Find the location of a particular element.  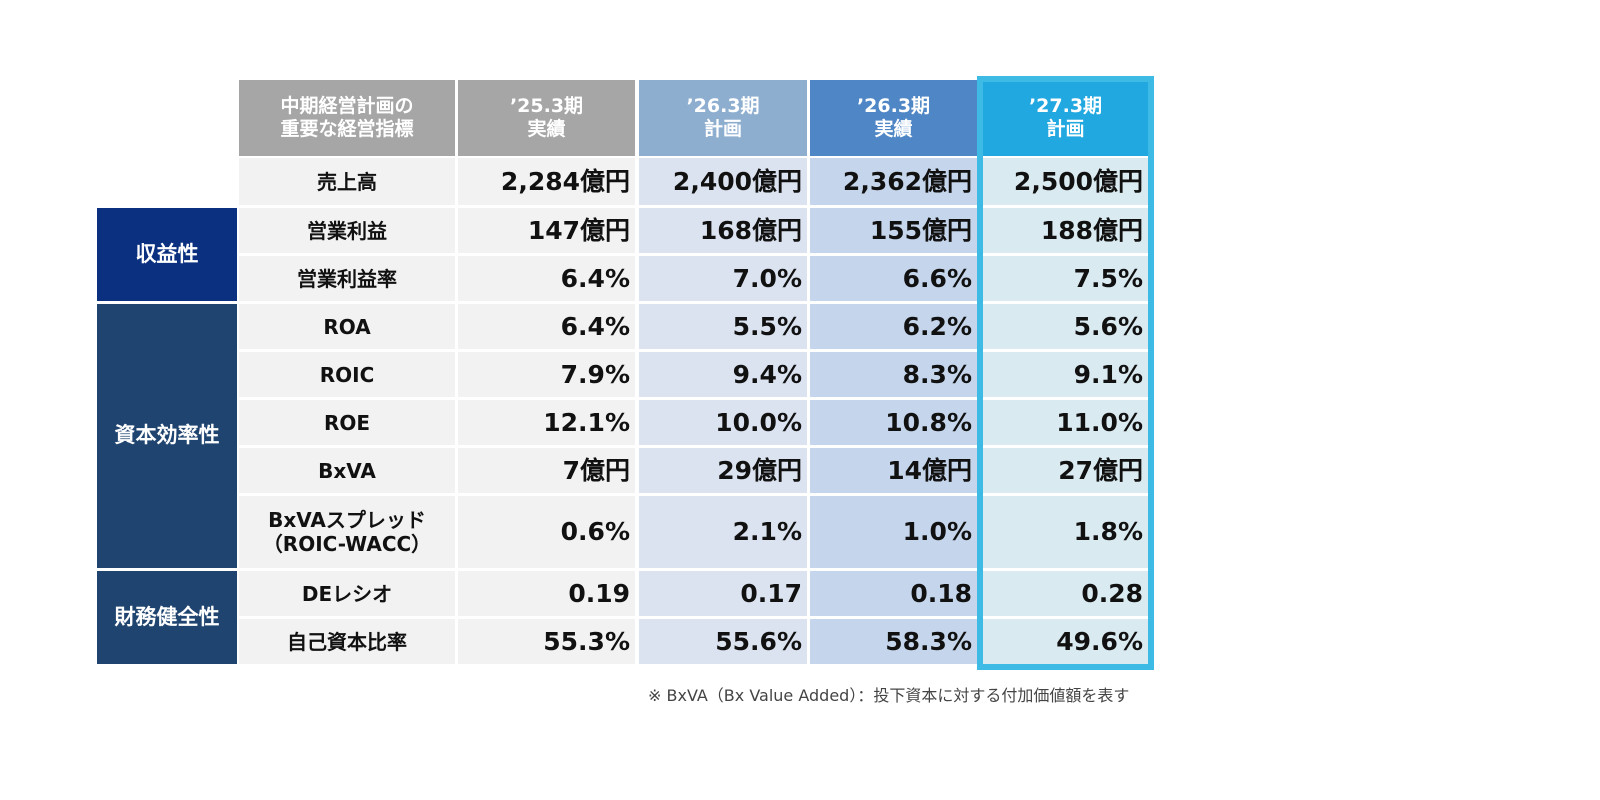

value-cell: 1.8% is located at coordinates (1065, 532).